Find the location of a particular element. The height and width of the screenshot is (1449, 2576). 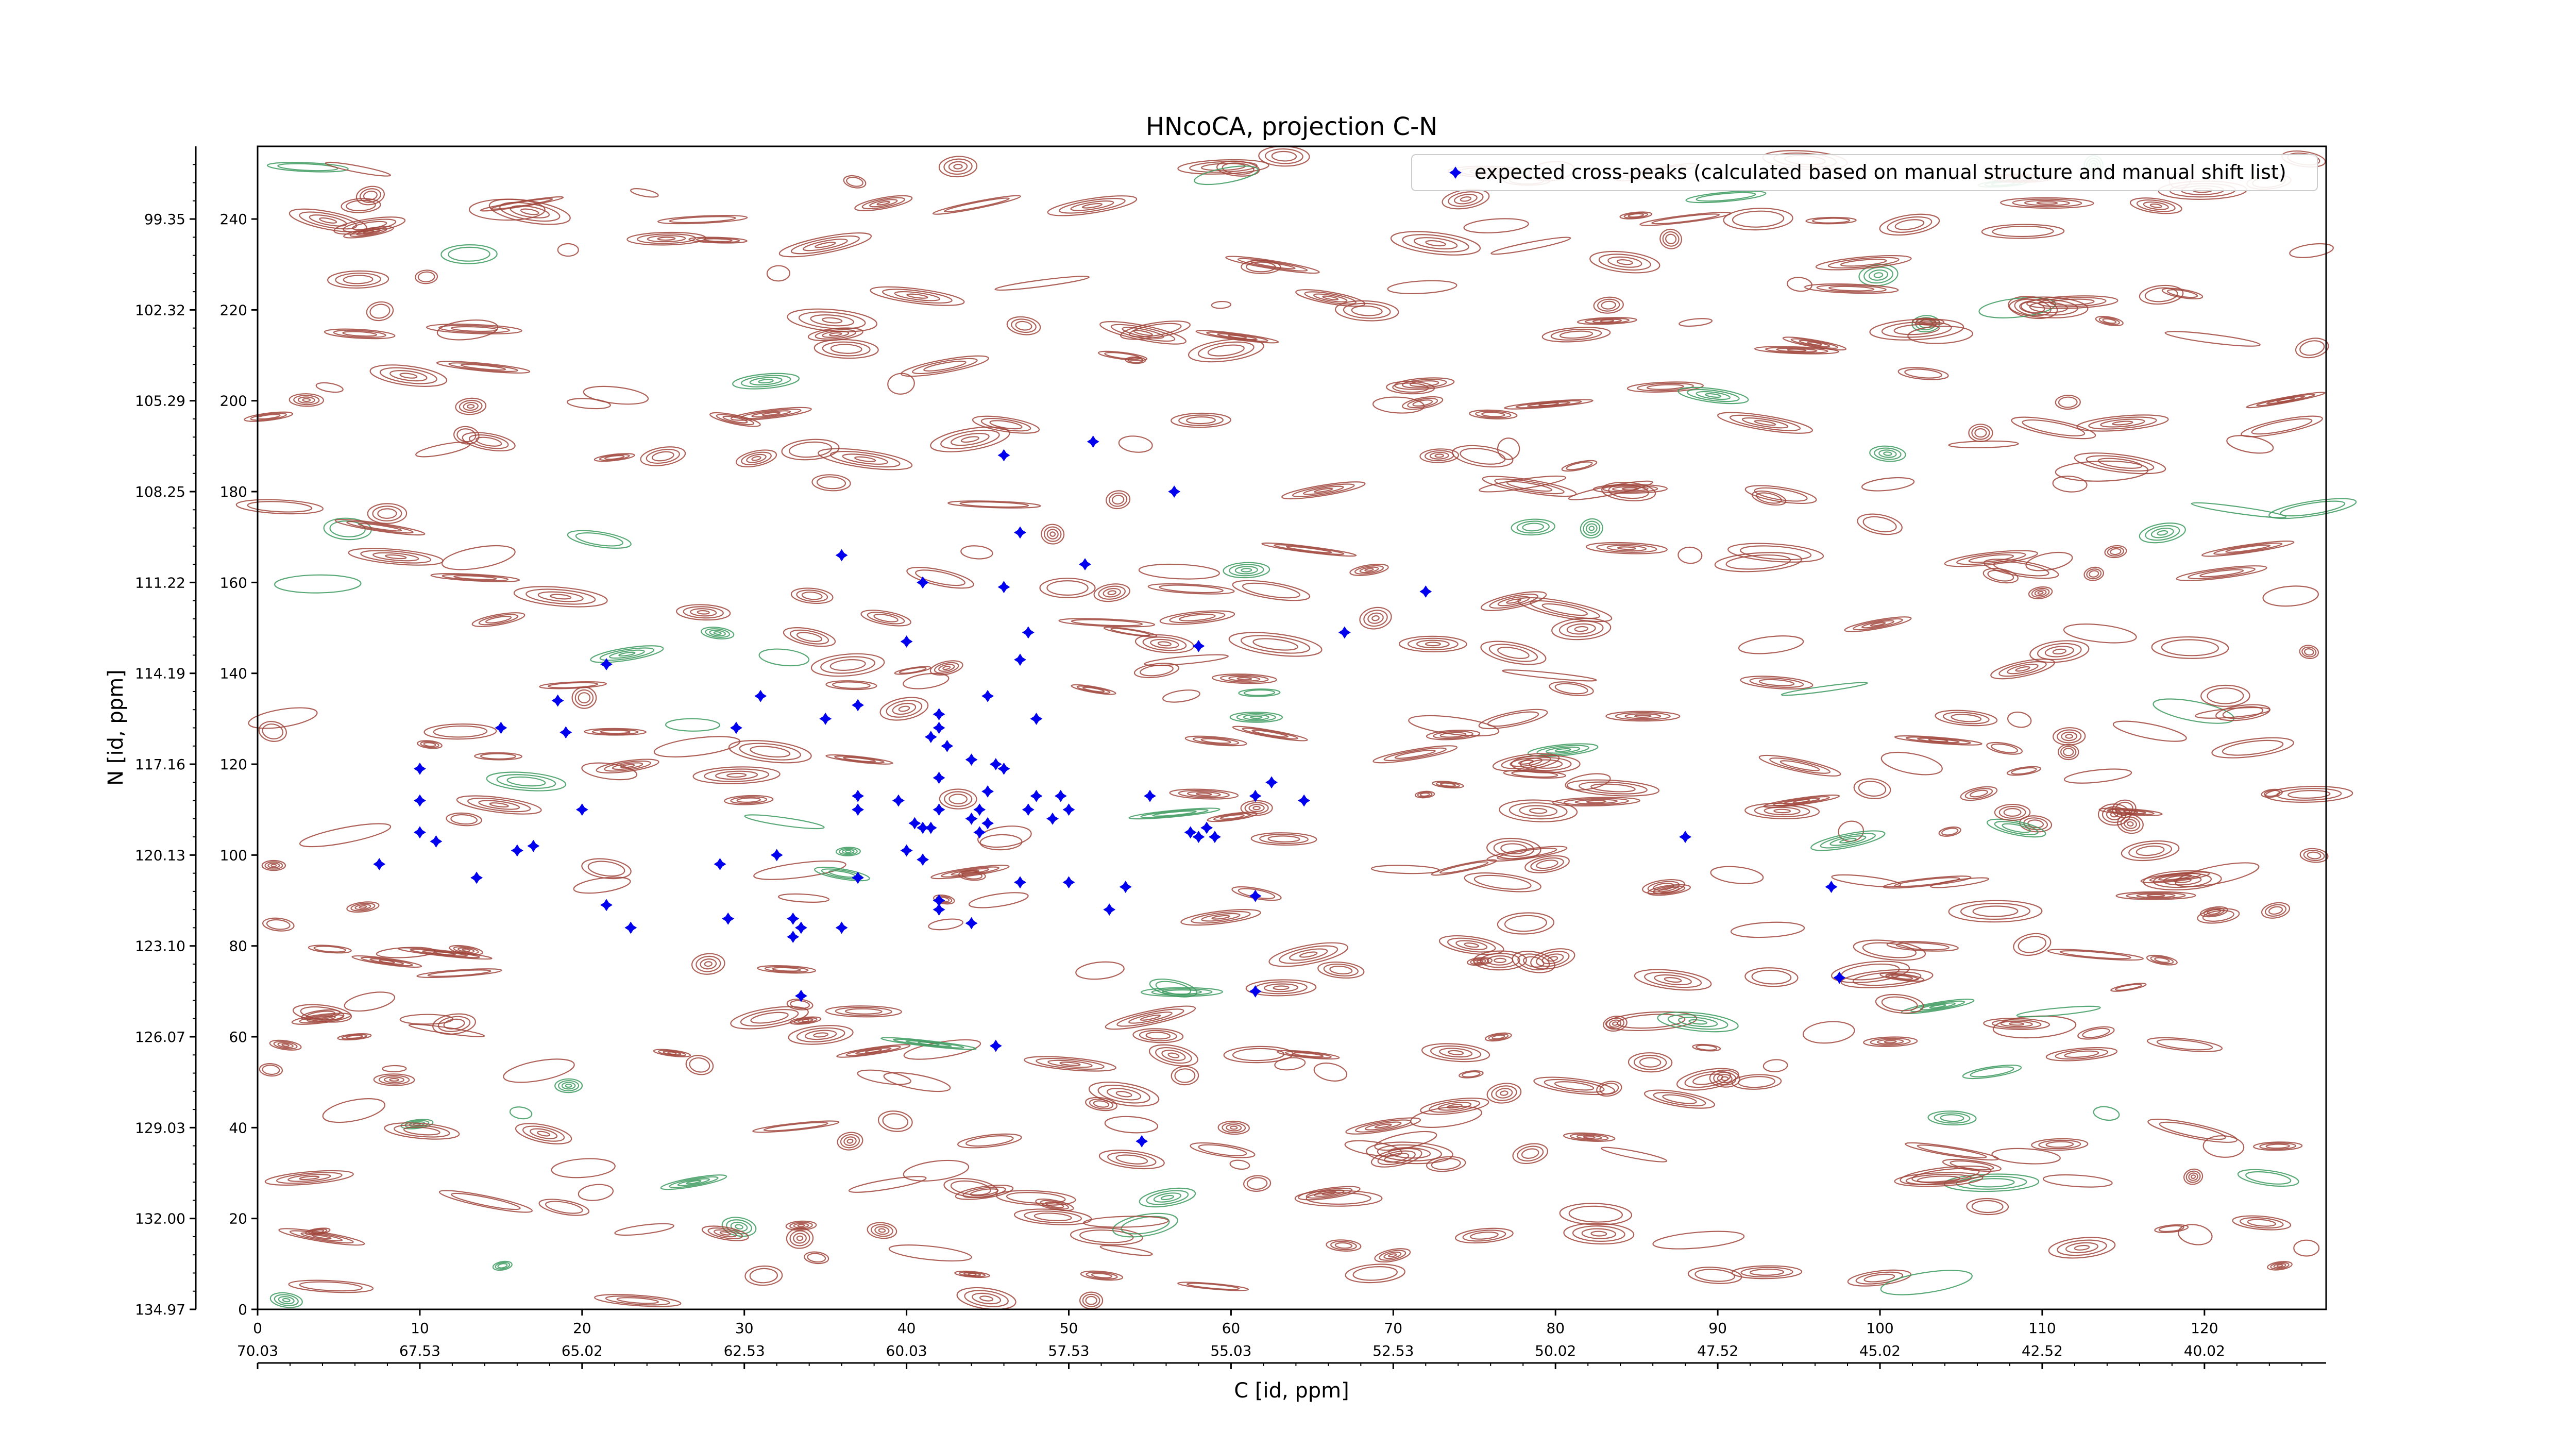

x-tick-label: 20 is located at coordinates (582, 1328).